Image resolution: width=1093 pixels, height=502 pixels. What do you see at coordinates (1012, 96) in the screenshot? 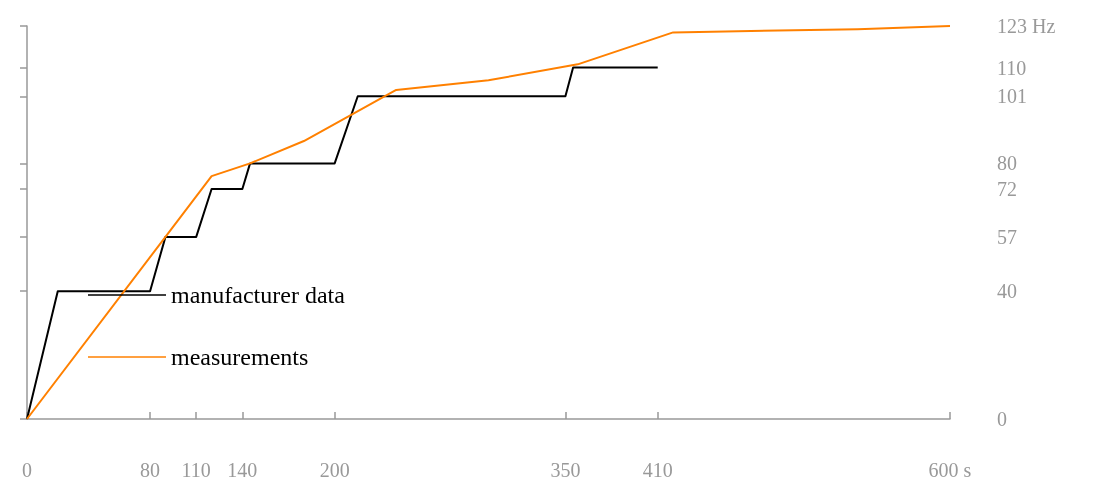
I see `y-tick-label: 101` at bounding box center [1012, 96].